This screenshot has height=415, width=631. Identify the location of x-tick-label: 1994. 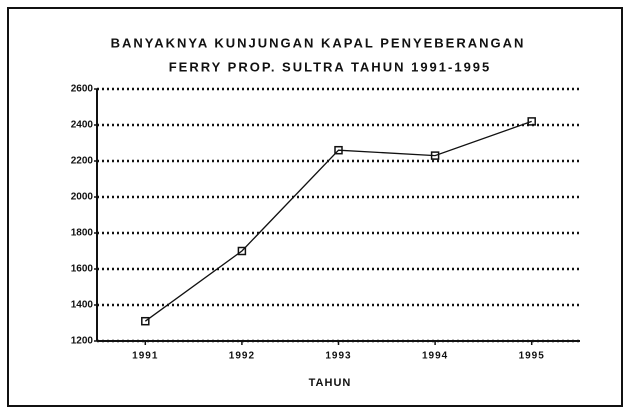
(435, 356).